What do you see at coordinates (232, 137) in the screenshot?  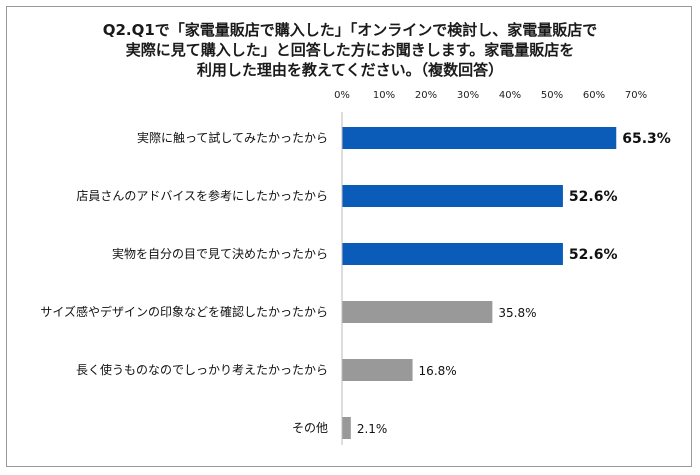 I see `category-label: 実際に触って試してみたかったから` at bounding box center [232, 137].